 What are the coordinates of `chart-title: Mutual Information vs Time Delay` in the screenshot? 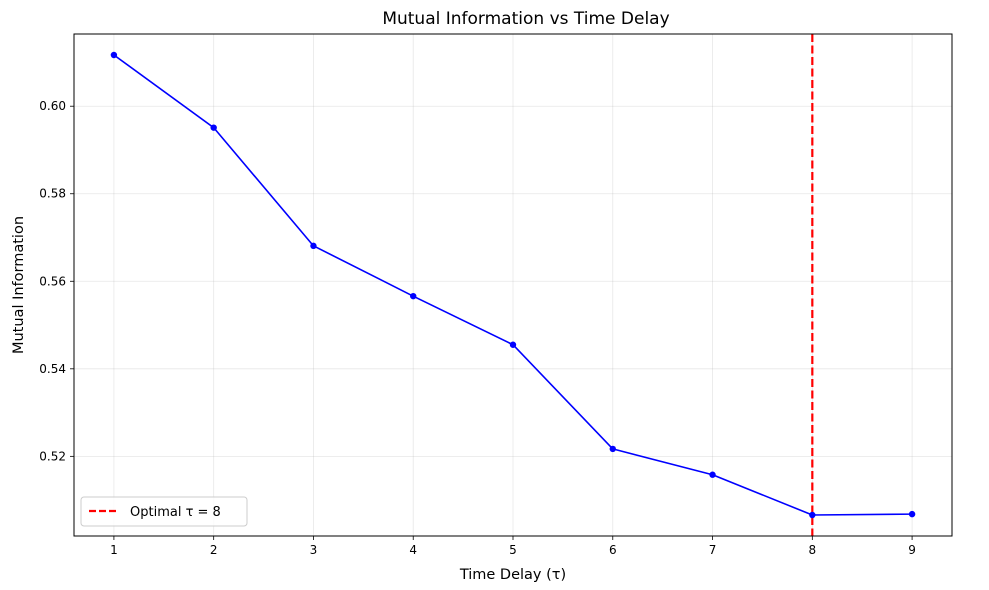 It's located at (525, 19).